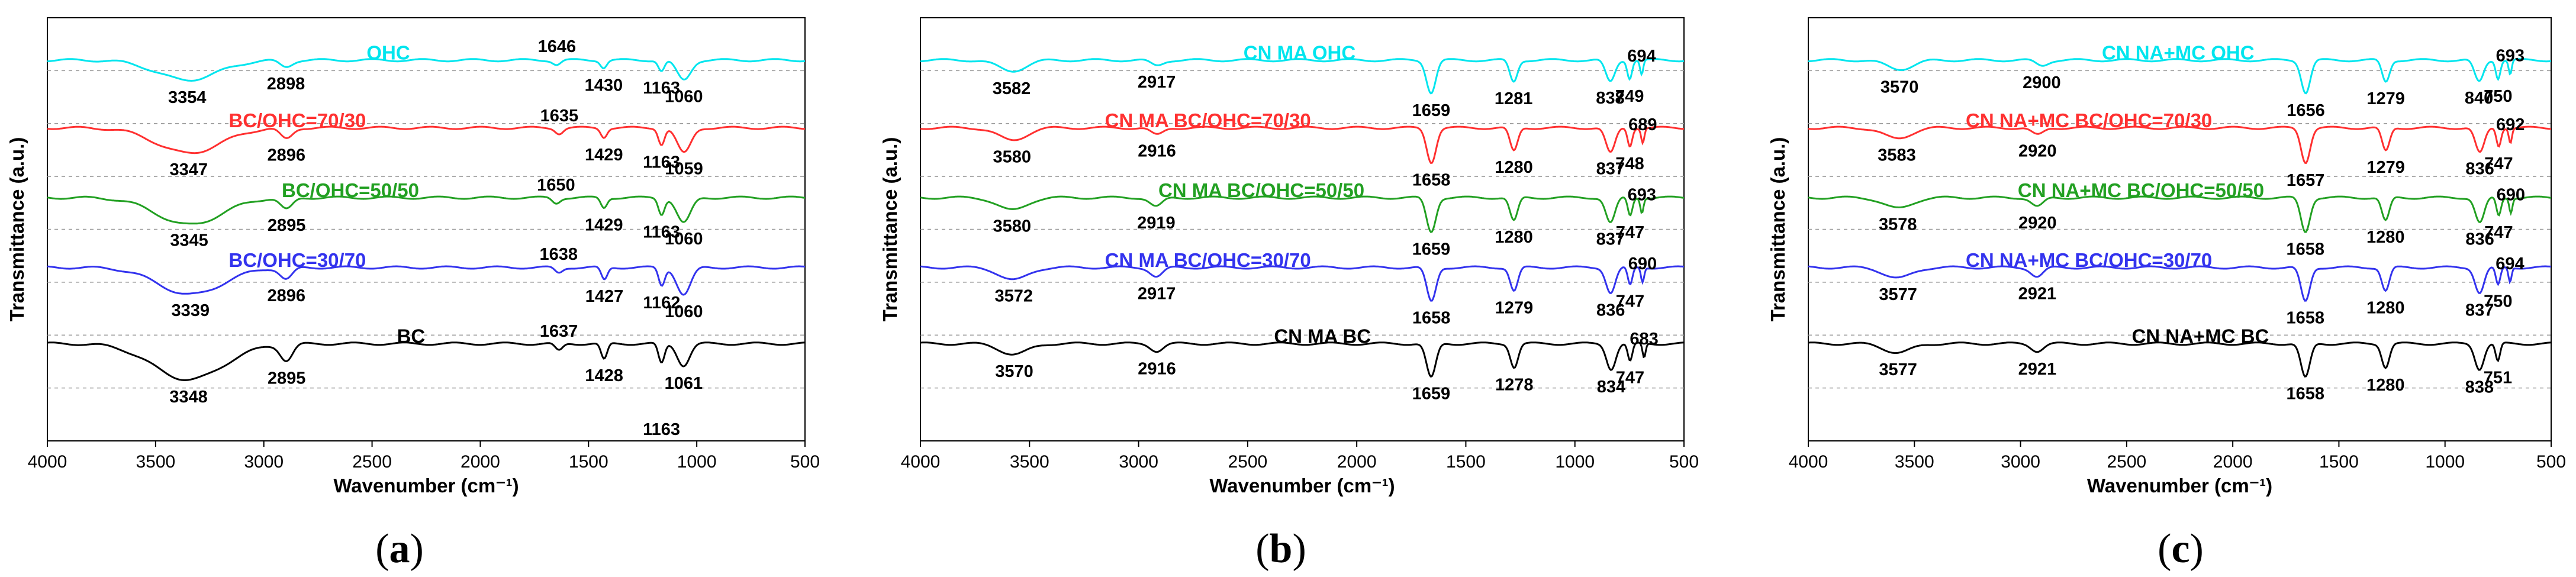  What do you see at coordinates (191, 310) in the screenshot?
I see `peak-label: 3339` at bounding box center [191, 310].